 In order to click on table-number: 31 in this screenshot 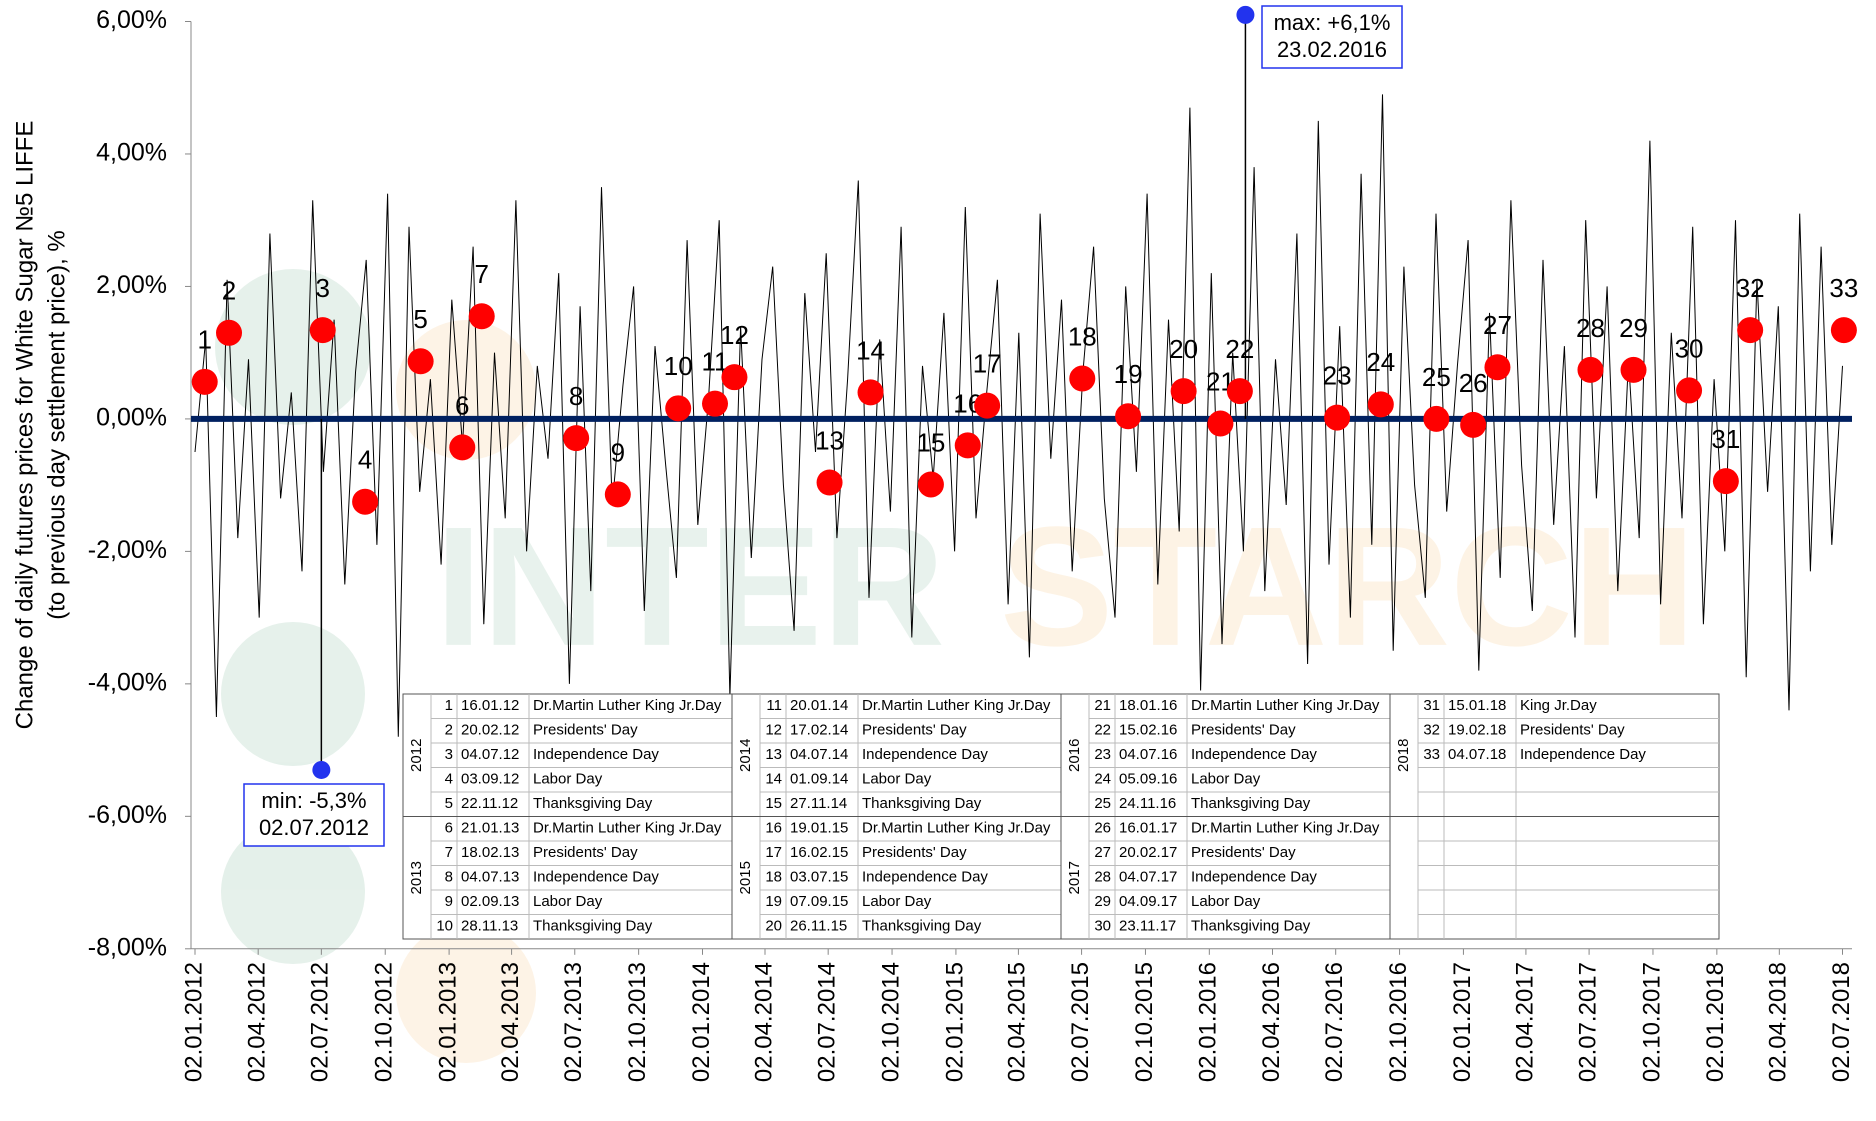, I will do `click(1431, 705)`.